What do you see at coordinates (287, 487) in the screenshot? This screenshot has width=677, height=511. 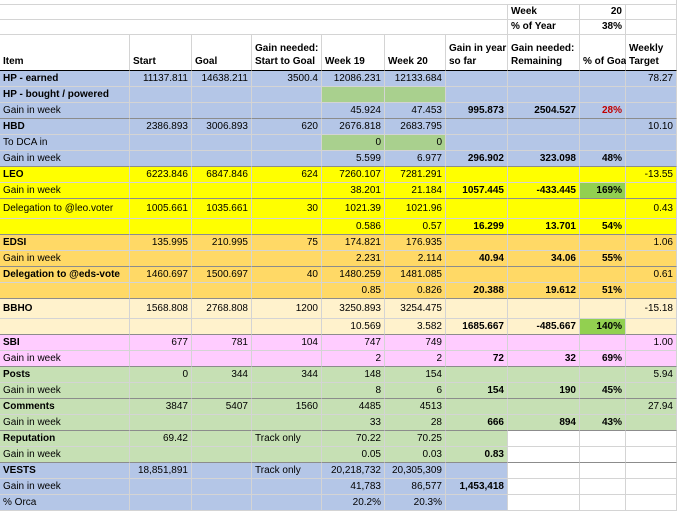 I see `row-25-gain-needed` at bounding box center [287, 487].